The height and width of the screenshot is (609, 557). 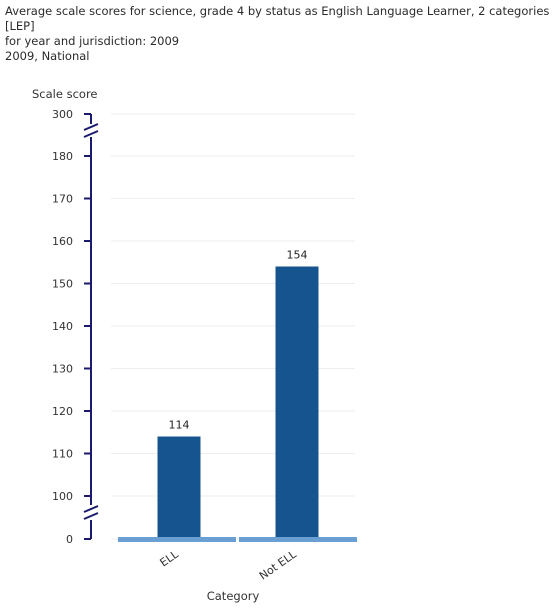 I want to click on y-axis-title: Scale score, so click(x=65, y=94).